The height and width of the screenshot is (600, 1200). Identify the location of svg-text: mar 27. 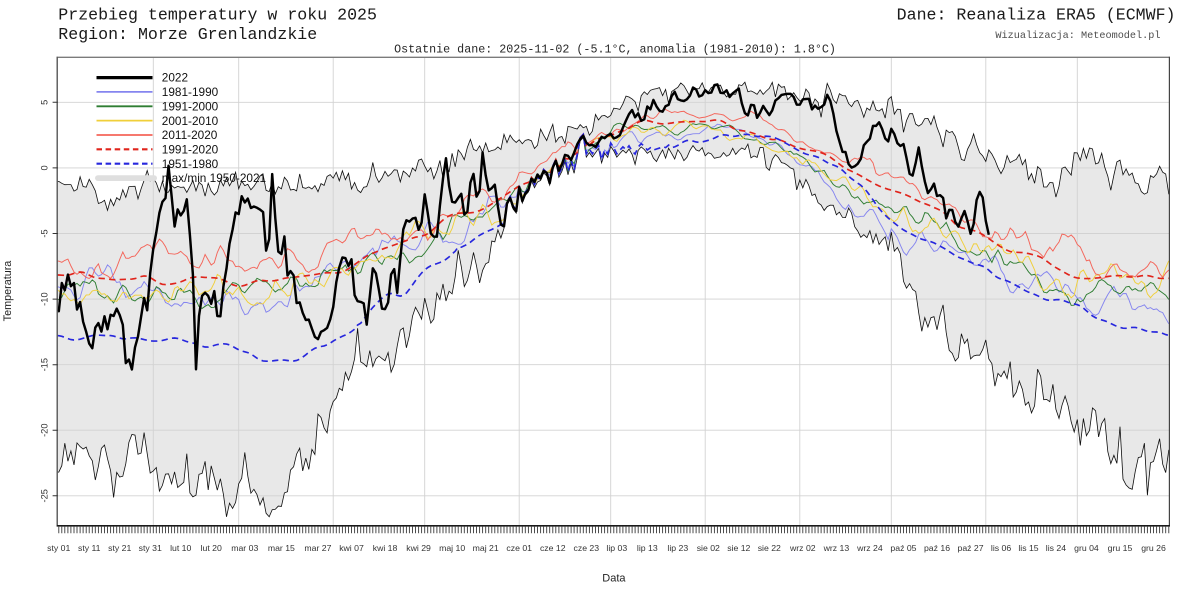
(317, 548).